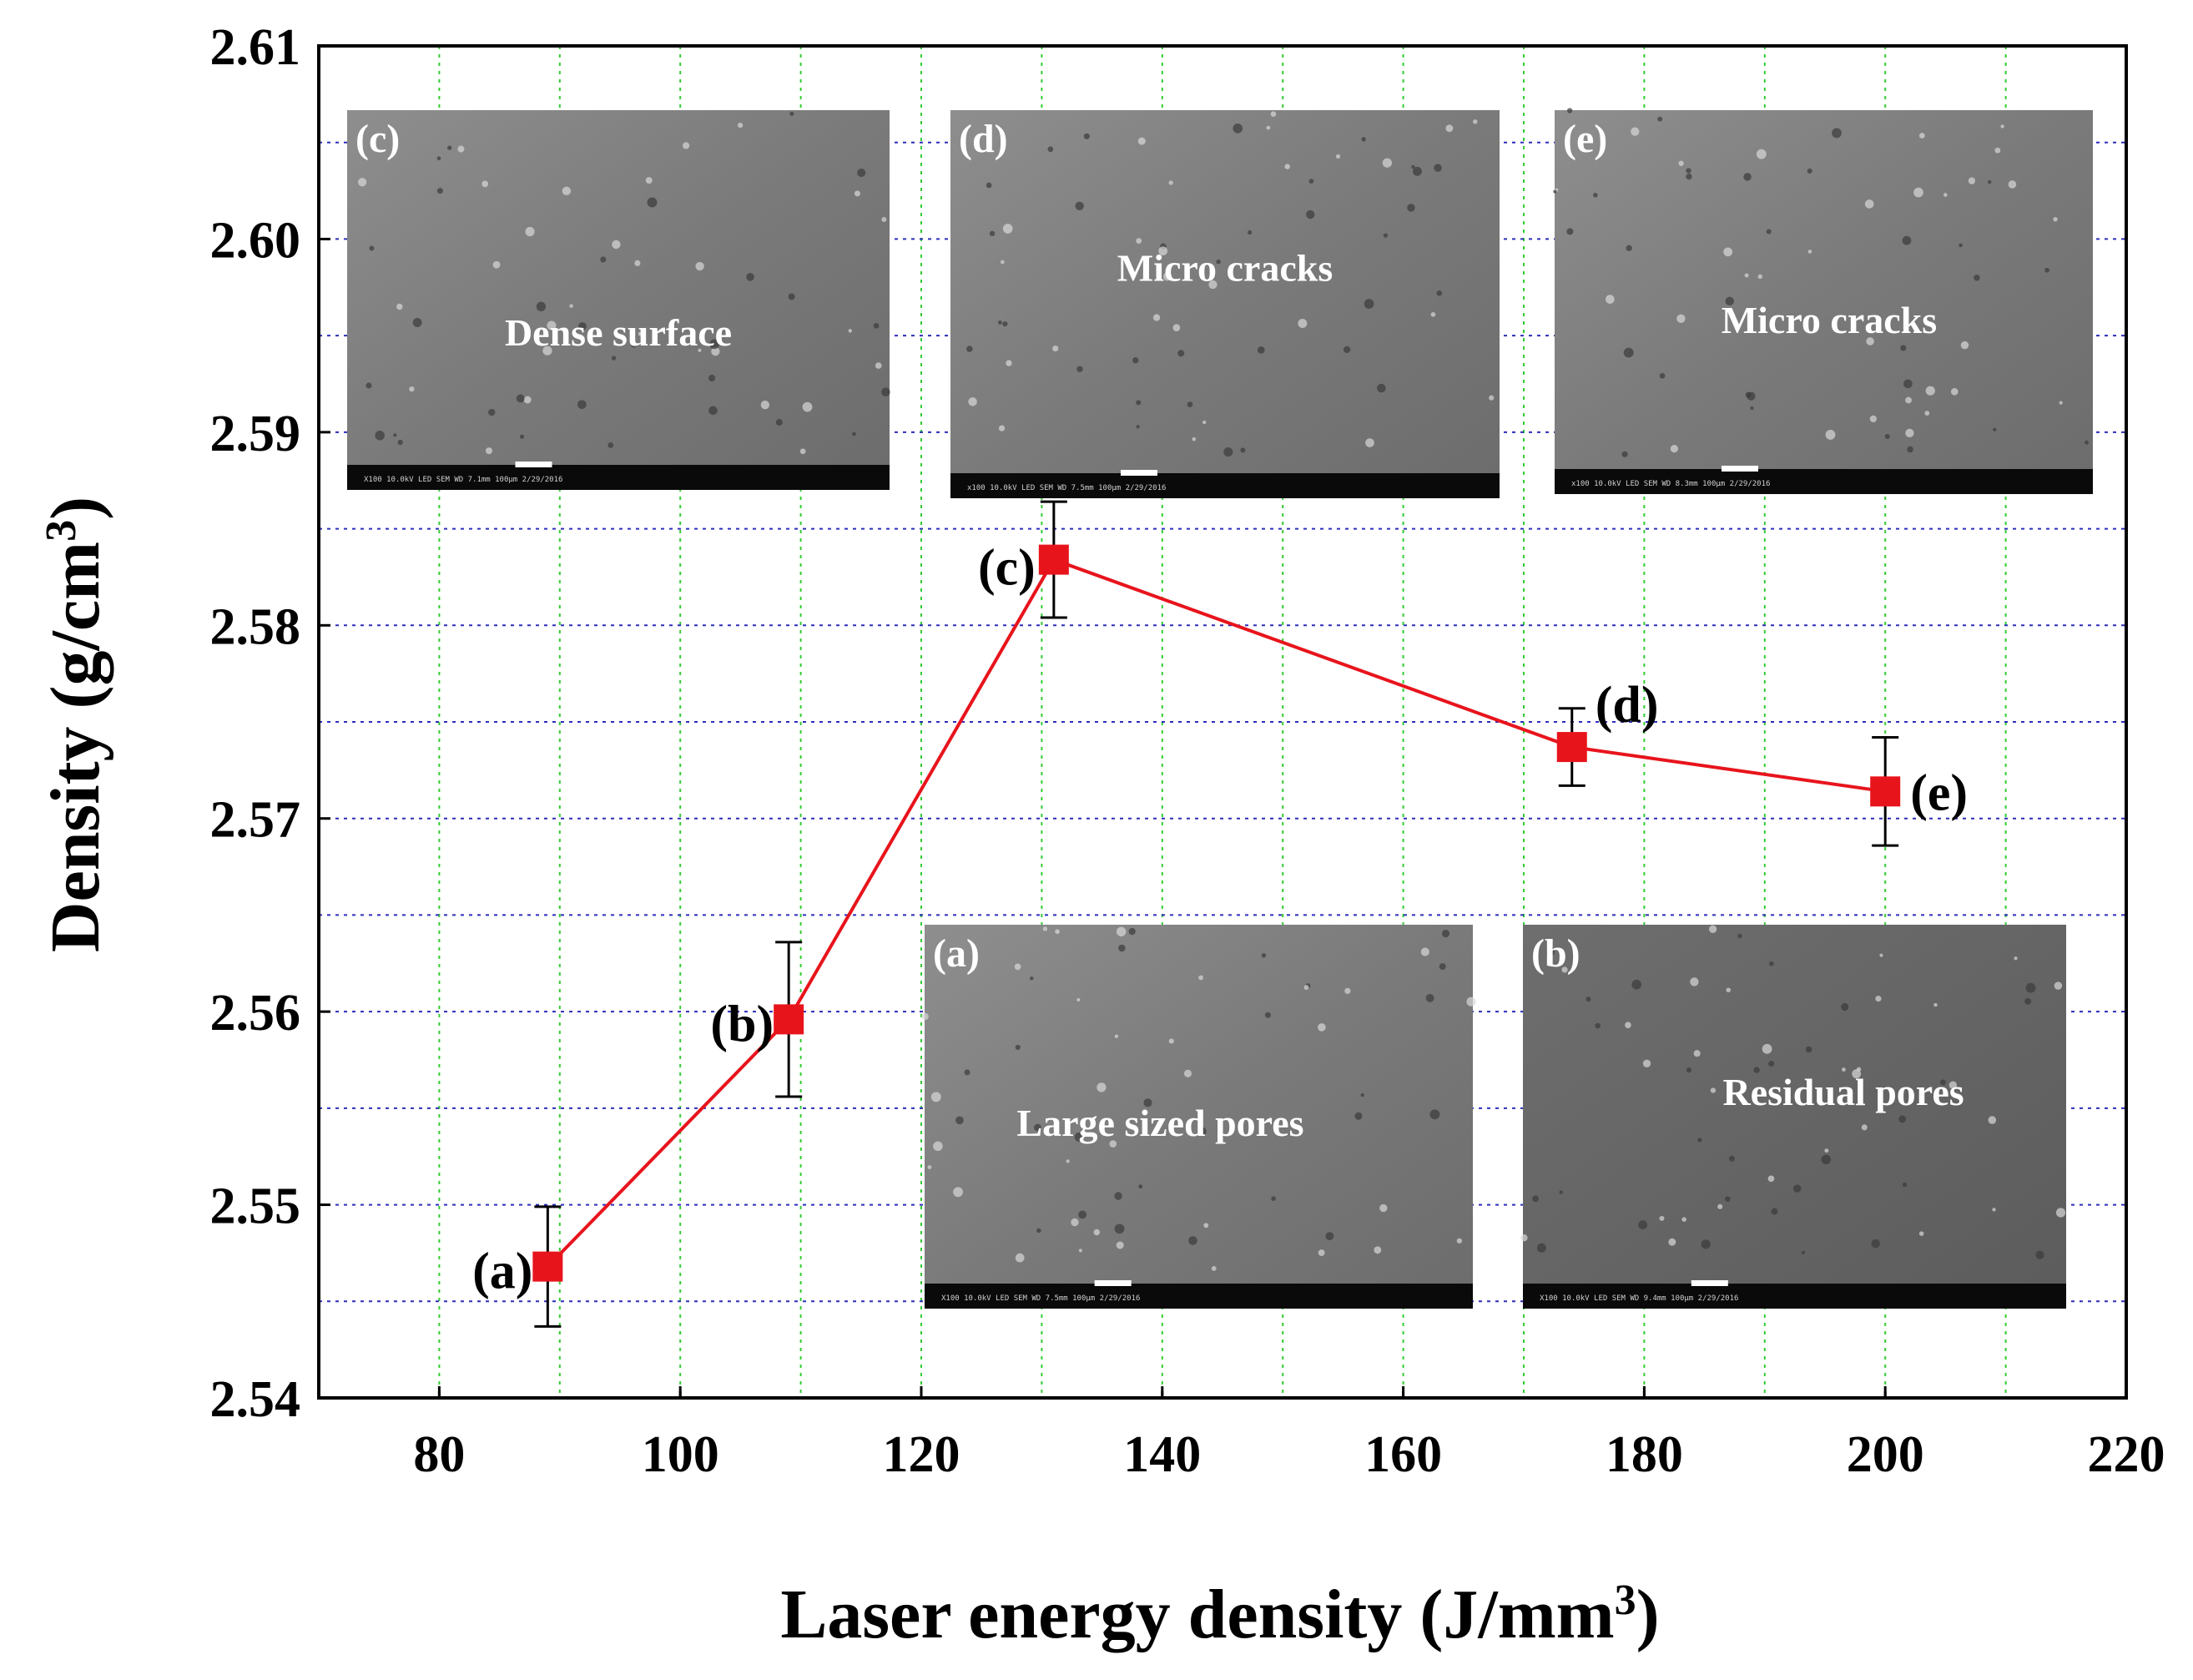  I want to click on y-tick-label: 2.56, so click(255, 1013).